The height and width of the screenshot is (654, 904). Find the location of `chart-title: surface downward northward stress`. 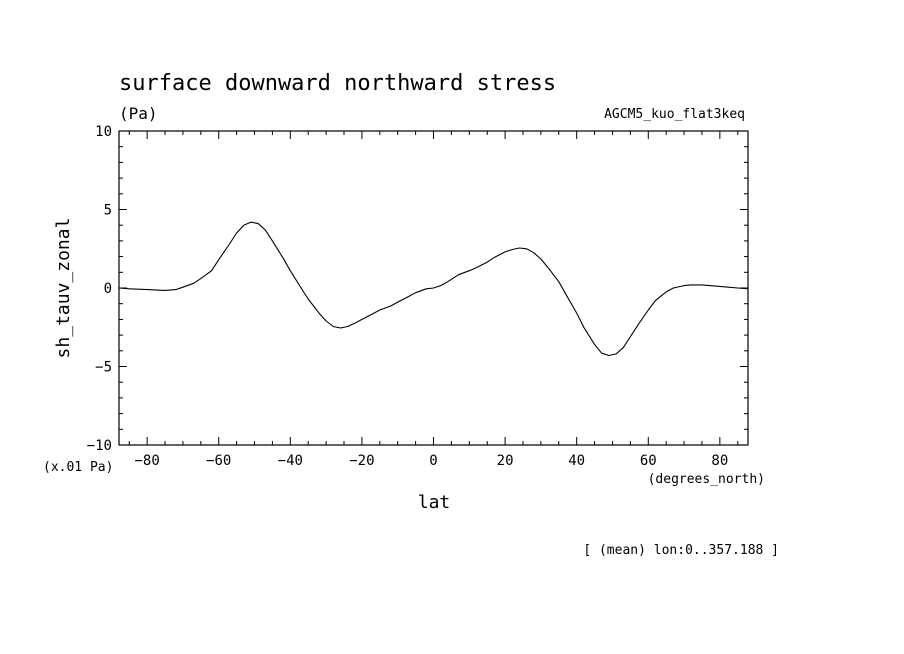

chart-title: surface downward northward stress is located at coordinates (337, 83).